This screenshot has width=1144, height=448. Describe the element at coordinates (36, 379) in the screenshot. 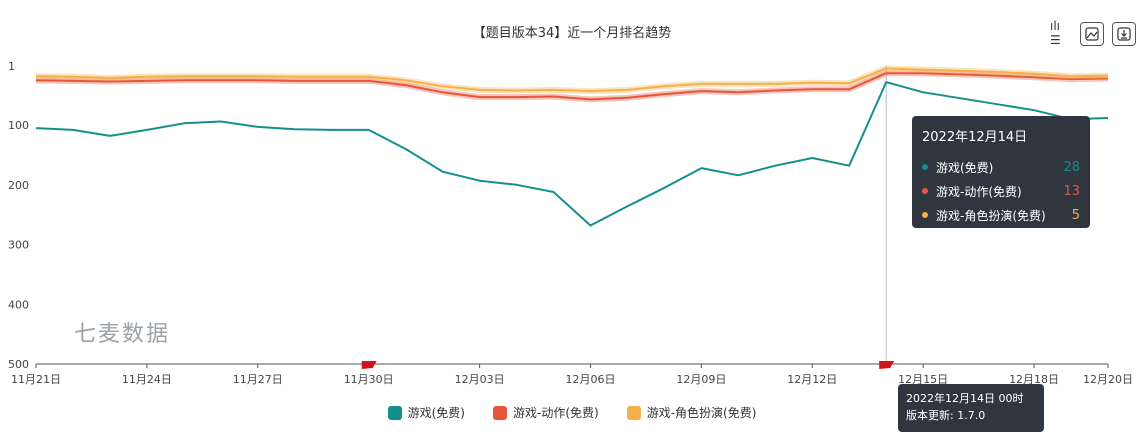

I see `x-tick-label: 11月21日` at that location.